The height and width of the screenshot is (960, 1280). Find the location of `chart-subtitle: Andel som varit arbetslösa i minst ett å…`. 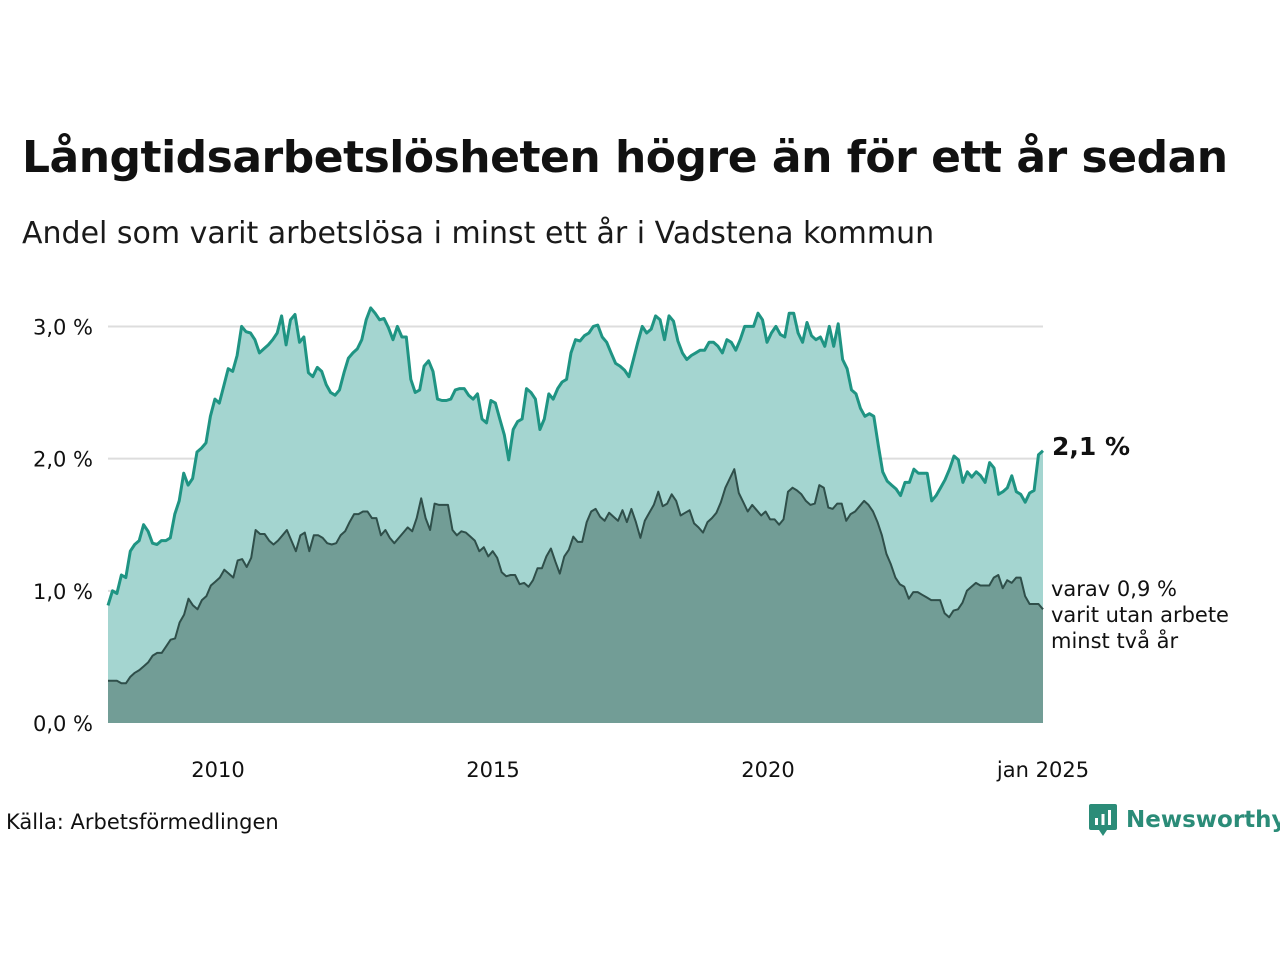

chart-subtitle: Andel som varit arbetslösa i minst ett å… is located at coordinates (478, 233).